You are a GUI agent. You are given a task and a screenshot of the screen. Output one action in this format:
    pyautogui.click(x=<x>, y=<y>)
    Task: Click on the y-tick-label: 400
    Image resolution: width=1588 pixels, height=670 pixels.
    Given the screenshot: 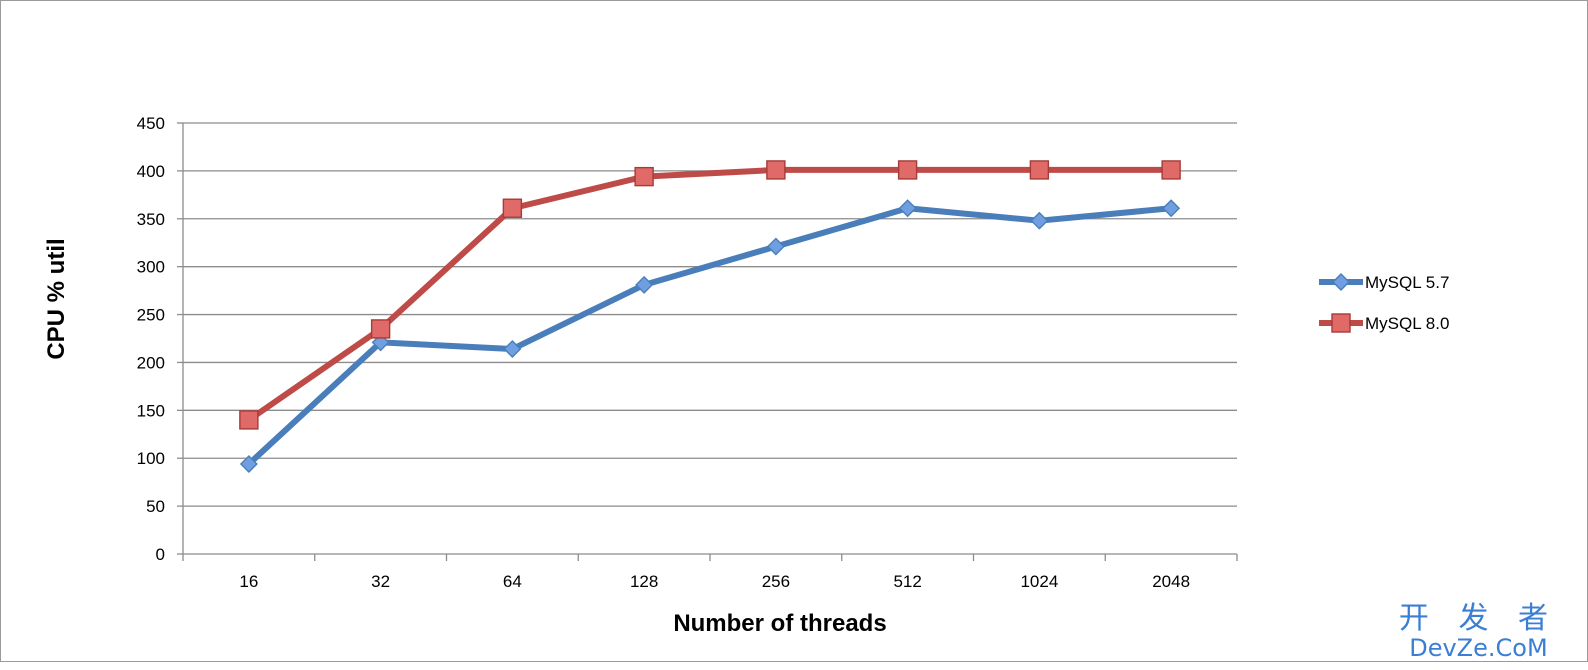 What is the action you would take?
    pyautogui.click(x=151, y=171)
    